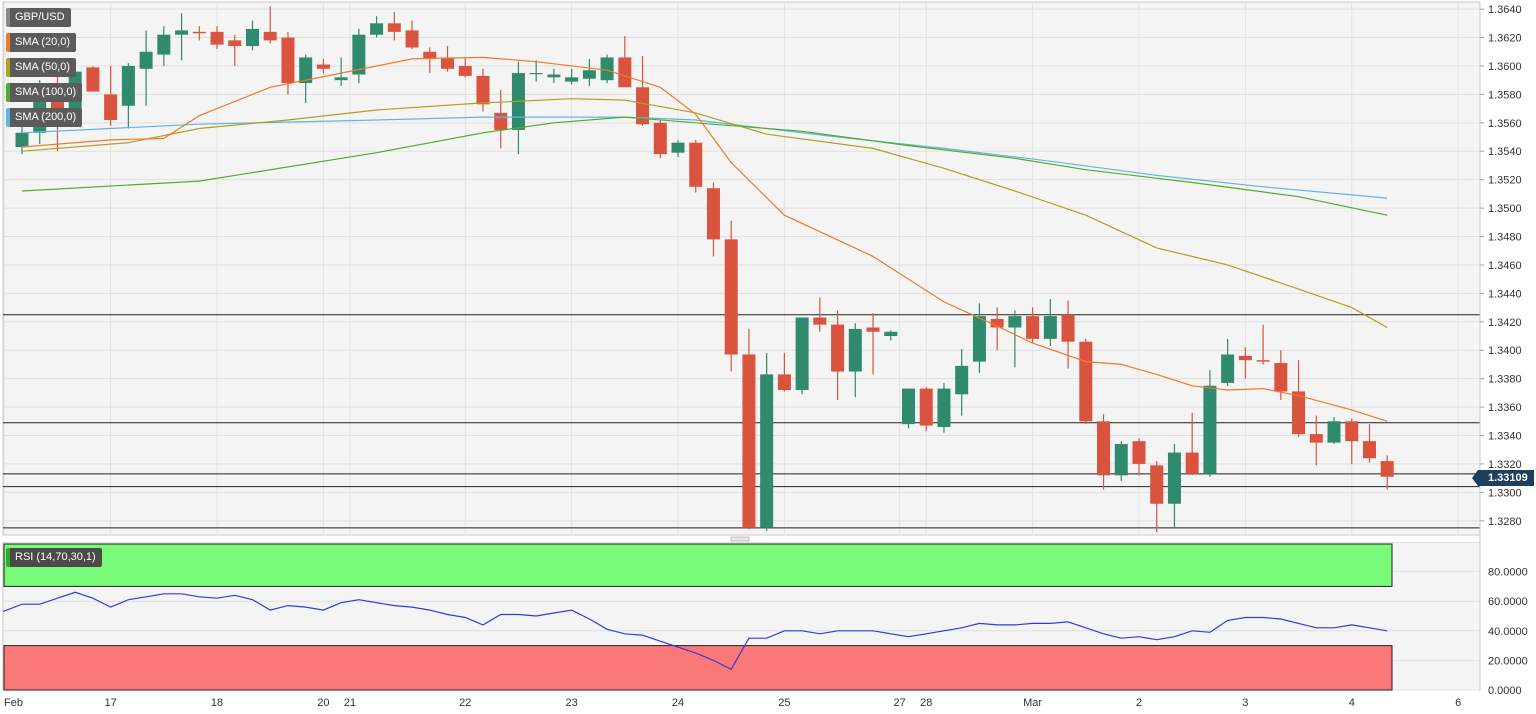  I want to click on time-tick-label: 20, so click(323, 703).